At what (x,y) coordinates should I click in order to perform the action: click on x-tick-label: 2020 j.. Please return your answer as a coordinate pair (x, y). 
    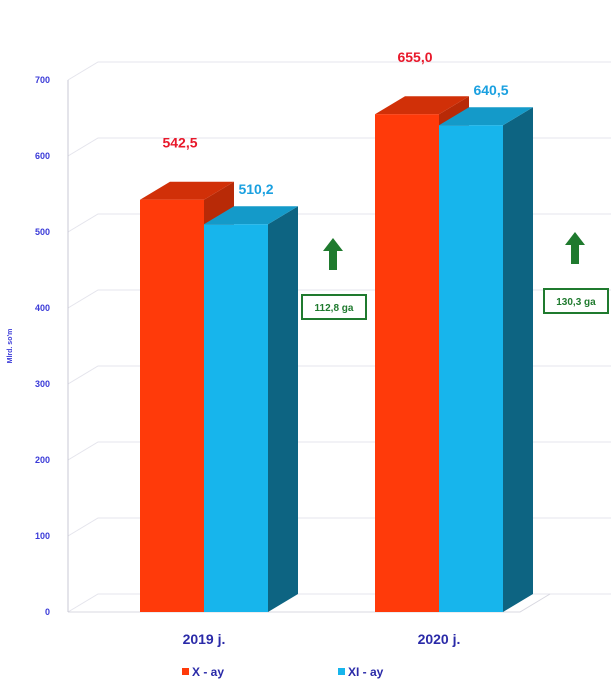
    Looking at the image, I should click on (439, 639).